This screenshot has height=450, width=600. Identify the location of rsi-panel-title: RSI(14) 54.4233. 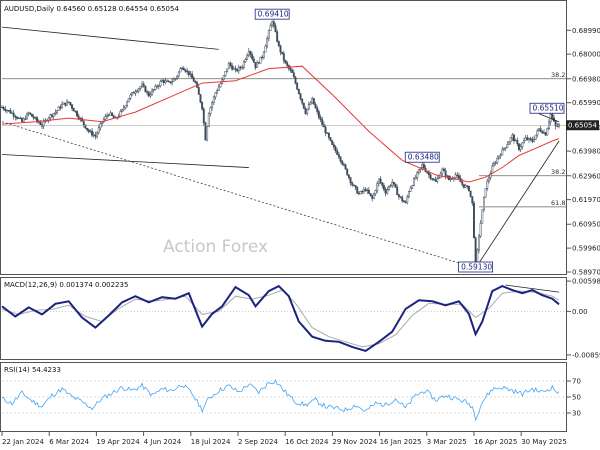
(32, 370).